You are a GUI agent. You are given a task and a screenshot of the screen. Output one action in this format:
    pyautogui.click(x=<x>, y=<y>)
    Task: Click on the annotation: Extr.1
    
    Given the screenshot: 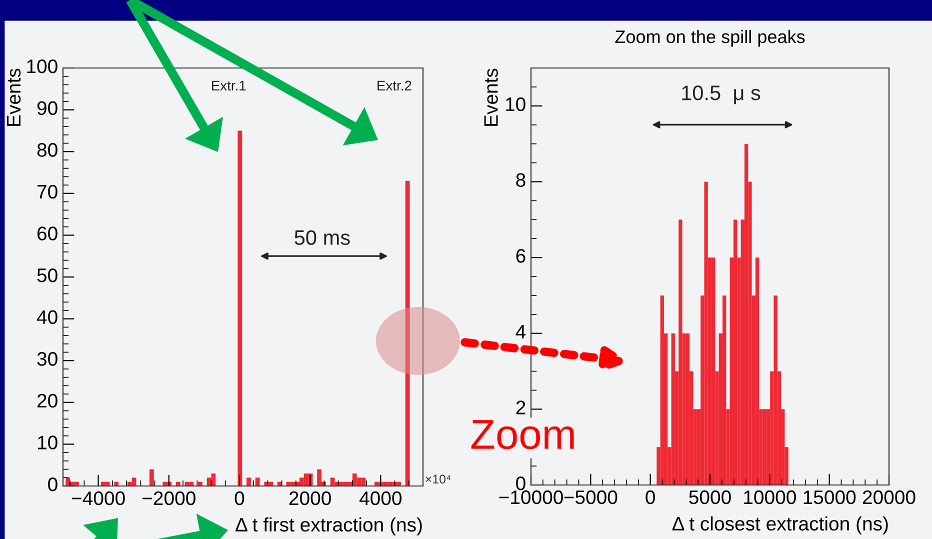 What is the action you would take?
    pyautogui.click(x=229, y=85)
    